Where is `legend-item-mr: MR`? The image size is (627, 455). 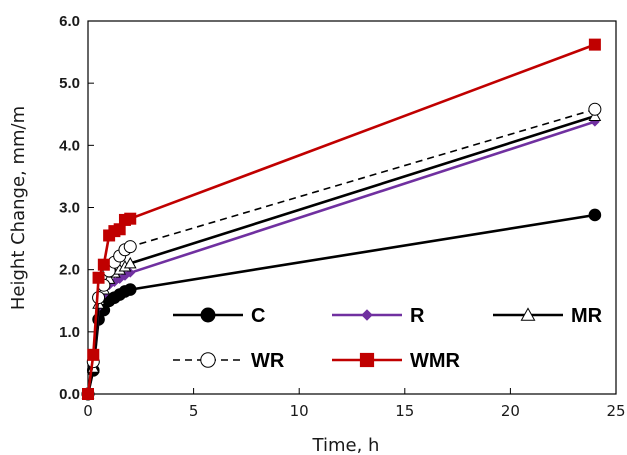 legend-item-mr: MR is located at coordinates (548, 316).